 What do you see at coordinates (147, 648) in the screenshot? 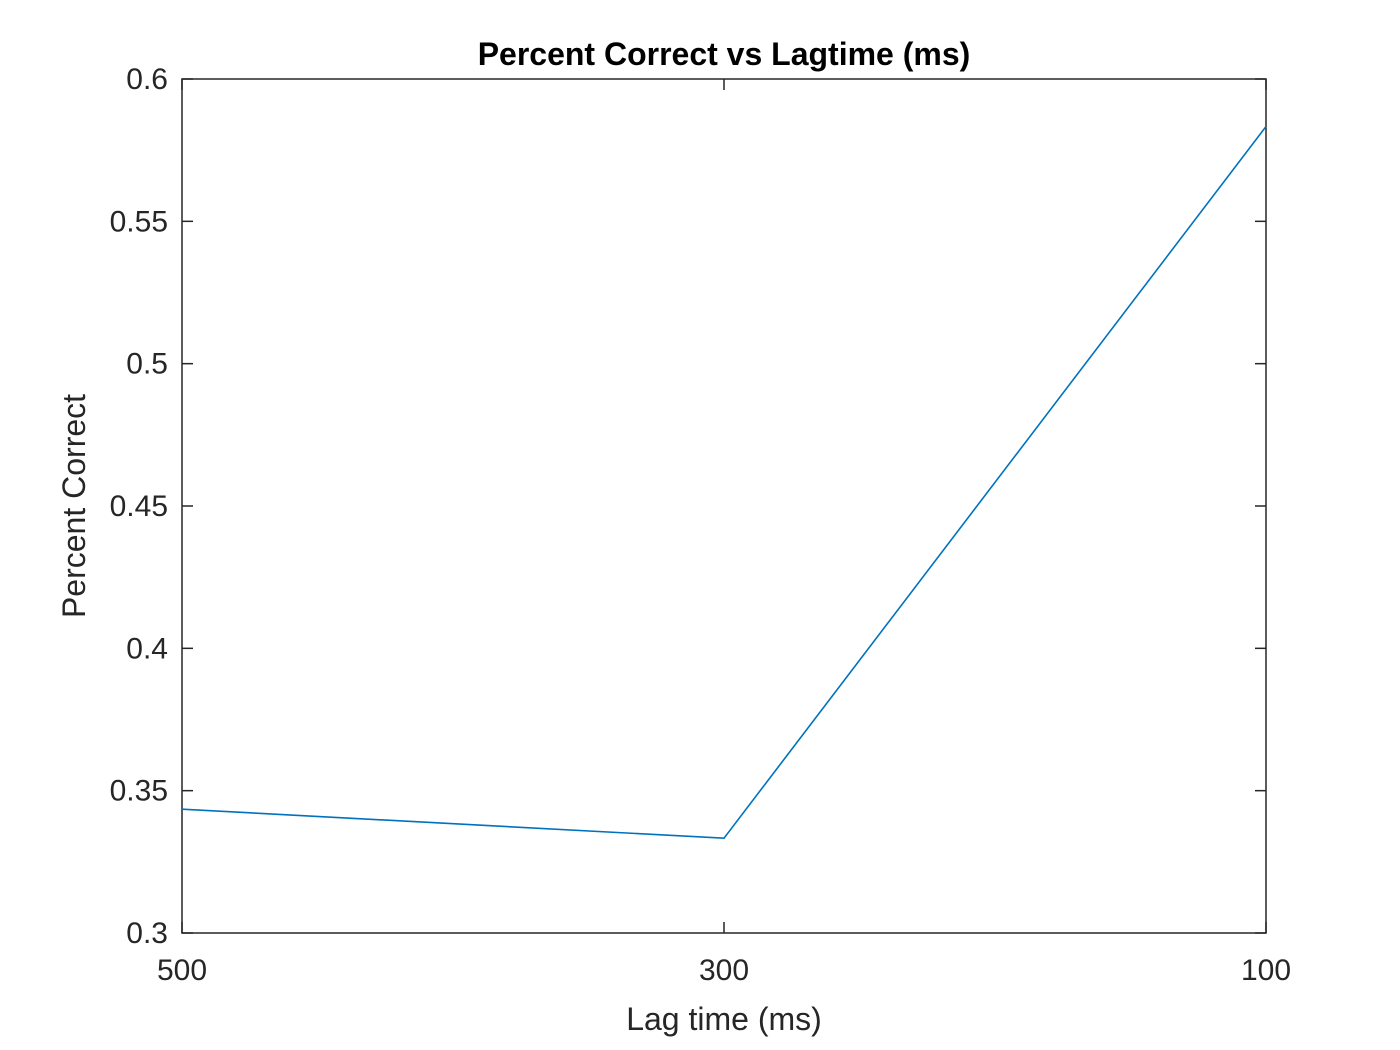
I see `y-tick-label: 0.4` at bounding box center [147, 648].